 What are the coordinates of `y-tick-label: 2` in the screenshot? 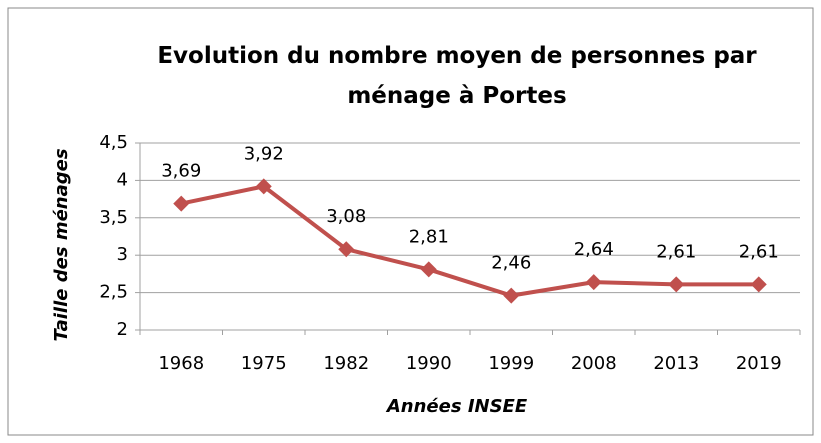 It's located at (122, 329).